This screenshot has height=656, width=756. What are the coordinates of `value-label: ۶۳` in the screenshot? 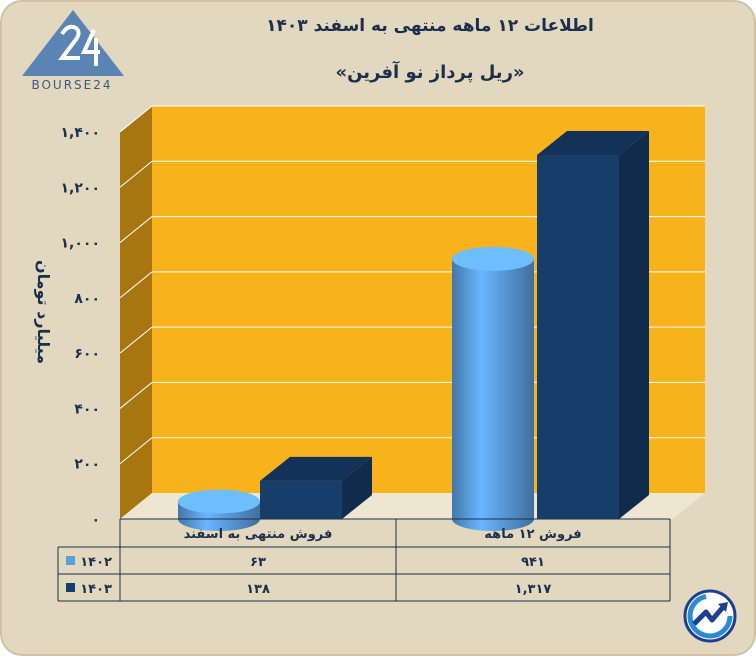 It's located at (258, 562).